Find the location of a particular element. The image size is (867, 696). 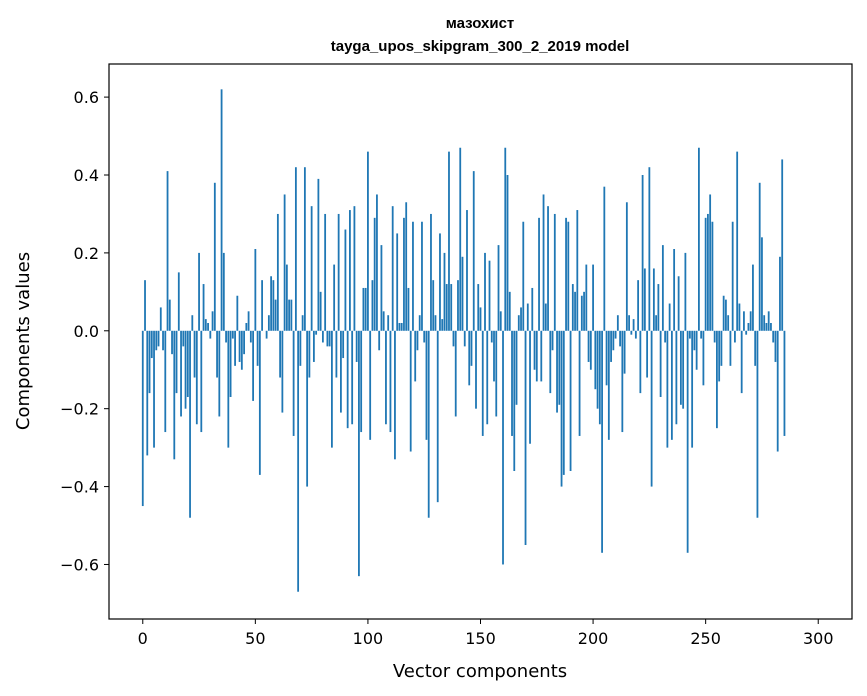

y-tick-label: −0.6 is located at coordinates (79, 564).